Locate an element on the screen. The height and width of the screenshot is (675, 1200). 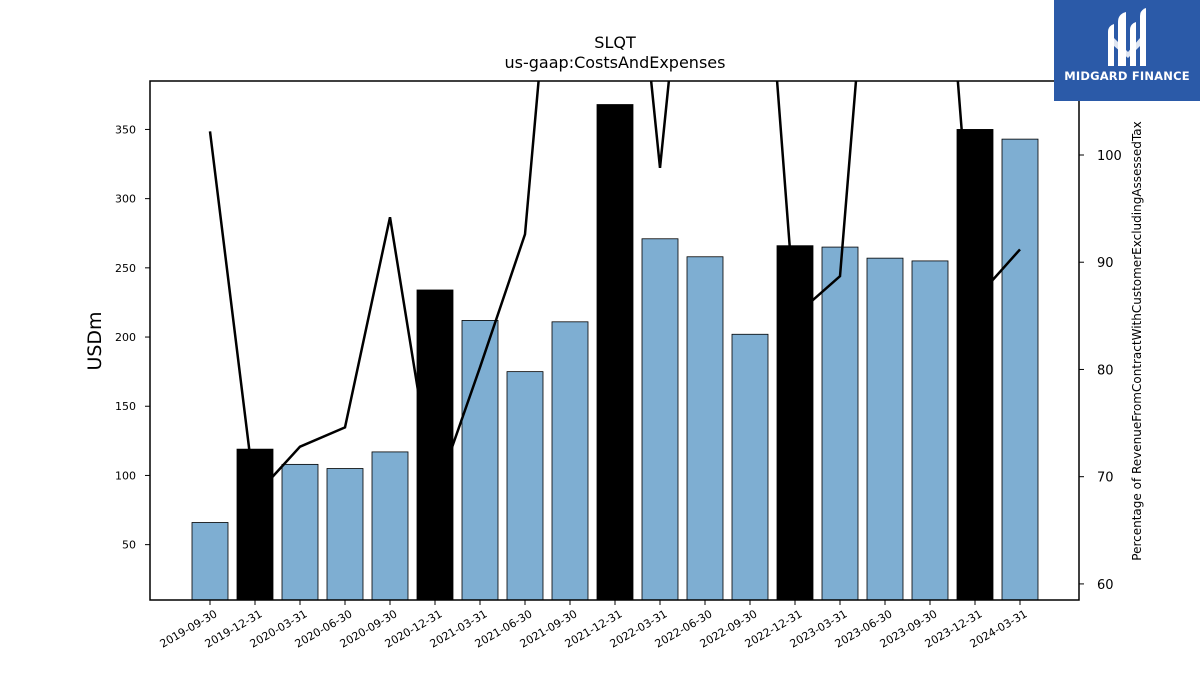
y2-tick-label: 80 is located at coordinates (1105, 370).